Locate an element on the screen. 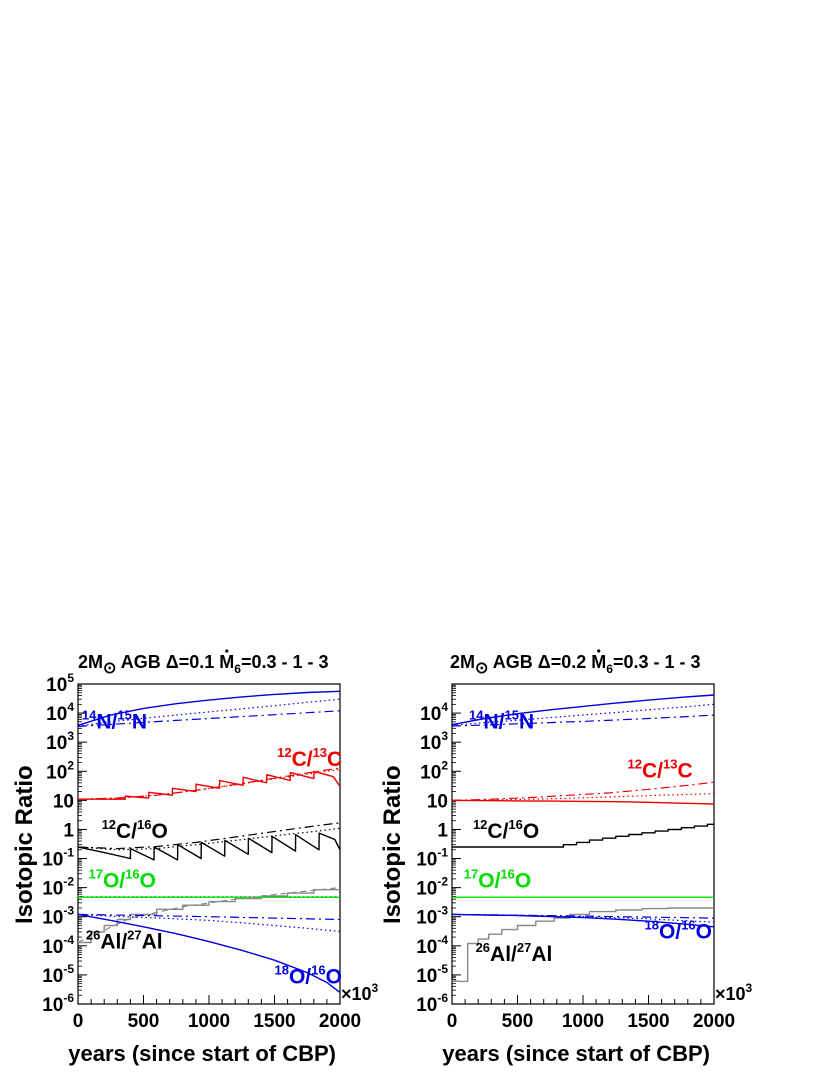  title-mass: 2M is located at coordinates (462, 662).